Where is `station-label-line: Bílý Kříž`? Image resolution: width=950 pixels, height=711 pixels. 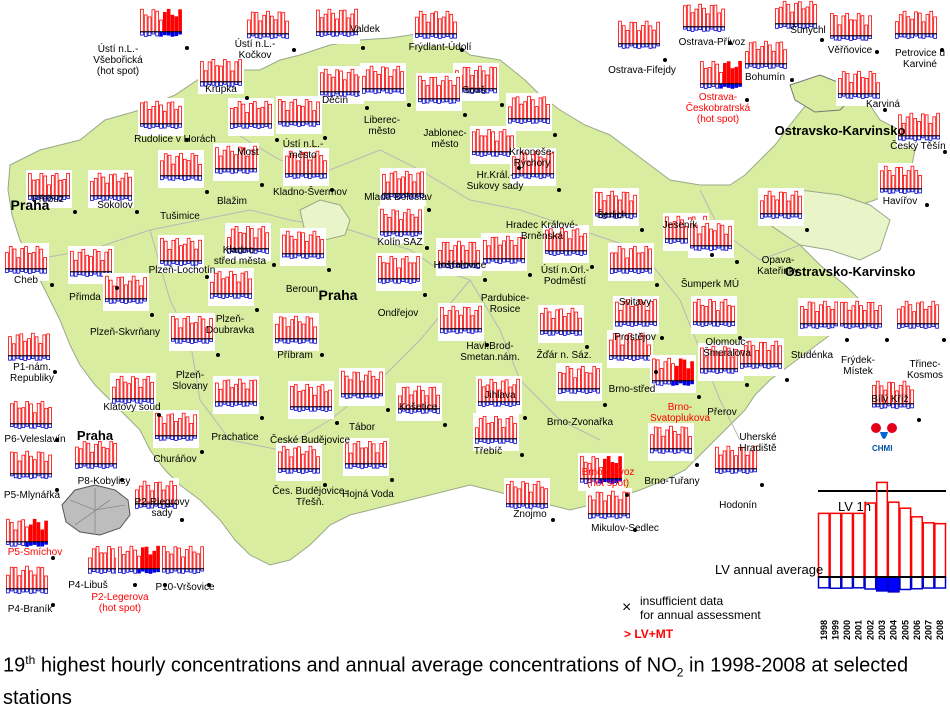 station-label-line: Bílý Kříž is located at coordinates (889, 399).